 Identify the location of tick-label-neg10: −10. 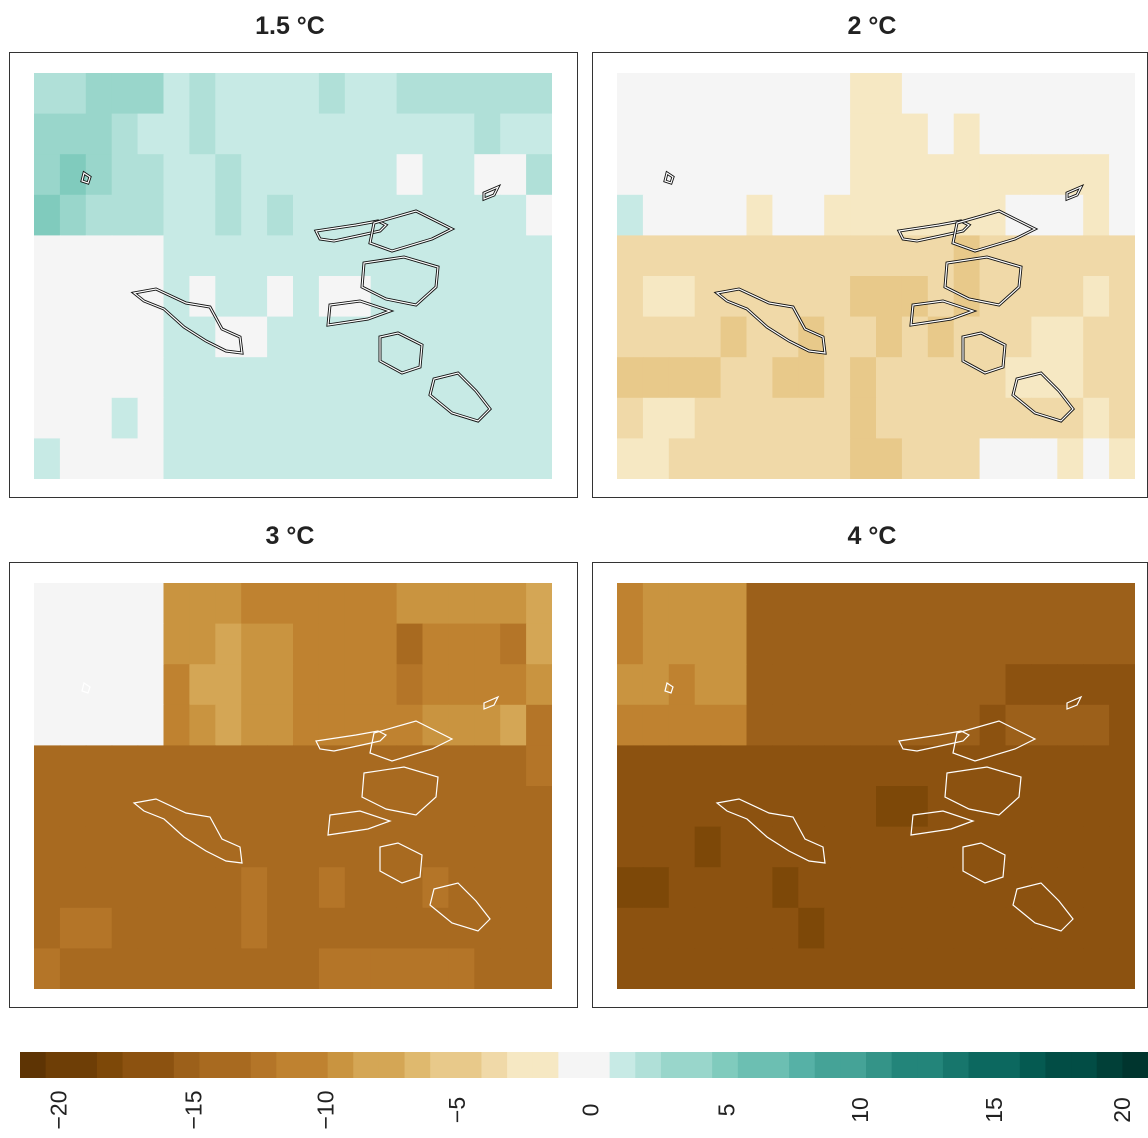
(325, 1110).